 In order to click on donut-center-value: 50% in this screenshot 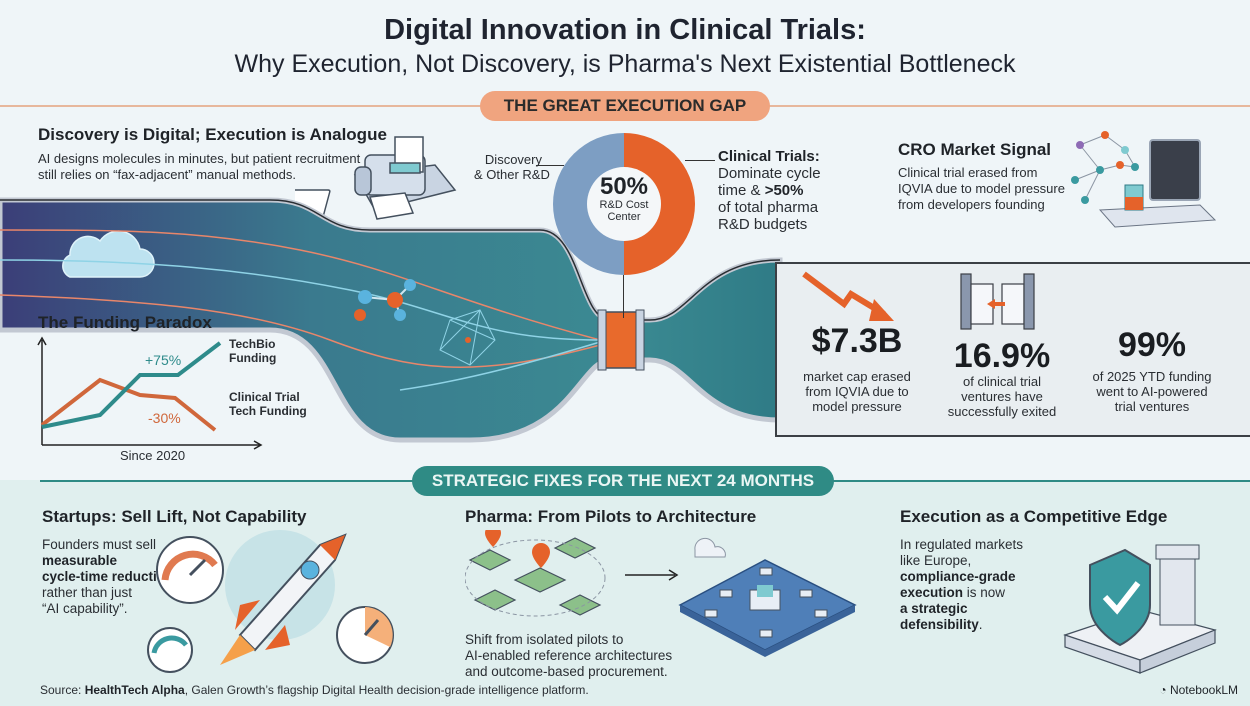, I will do `click(624, 186)`.